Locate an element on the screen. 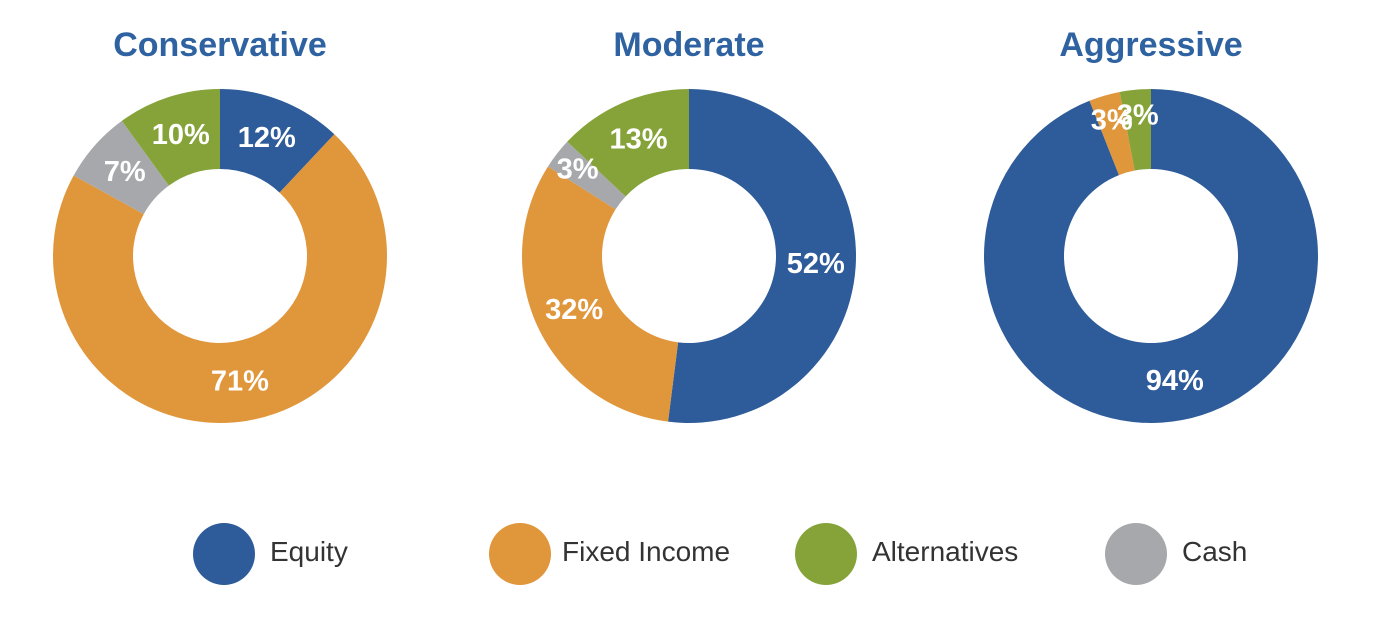 This screenshot has height=618, width=1384. legend-item-fixed-income: Fixed Income is located at coordinates (609, 554).